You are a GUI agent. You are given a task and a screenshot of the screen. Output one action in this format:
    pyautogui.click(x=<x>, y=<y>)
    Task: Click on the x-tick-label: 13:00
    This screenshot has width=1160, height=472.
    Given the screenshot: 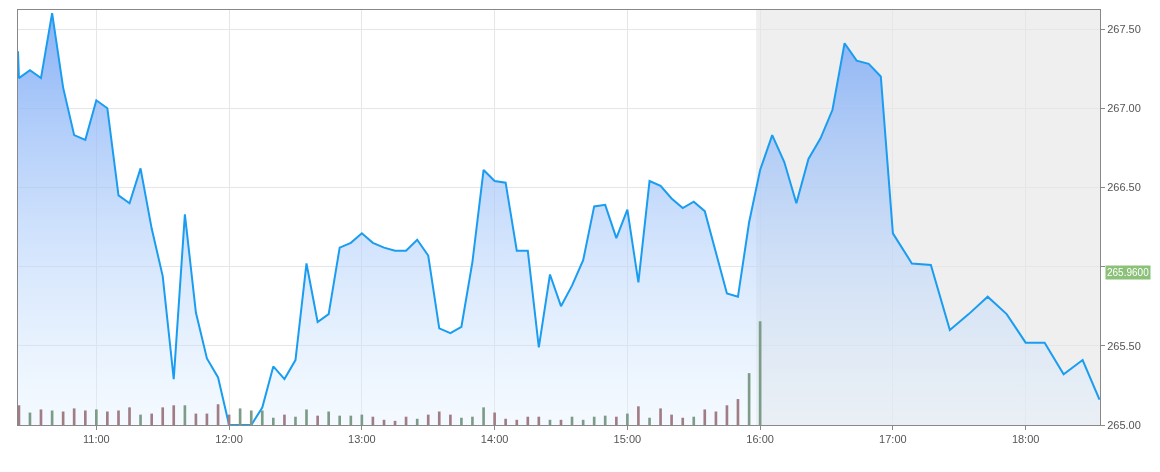 What is the action you would take?
    pyautogui.click(x=362, y=439)
    